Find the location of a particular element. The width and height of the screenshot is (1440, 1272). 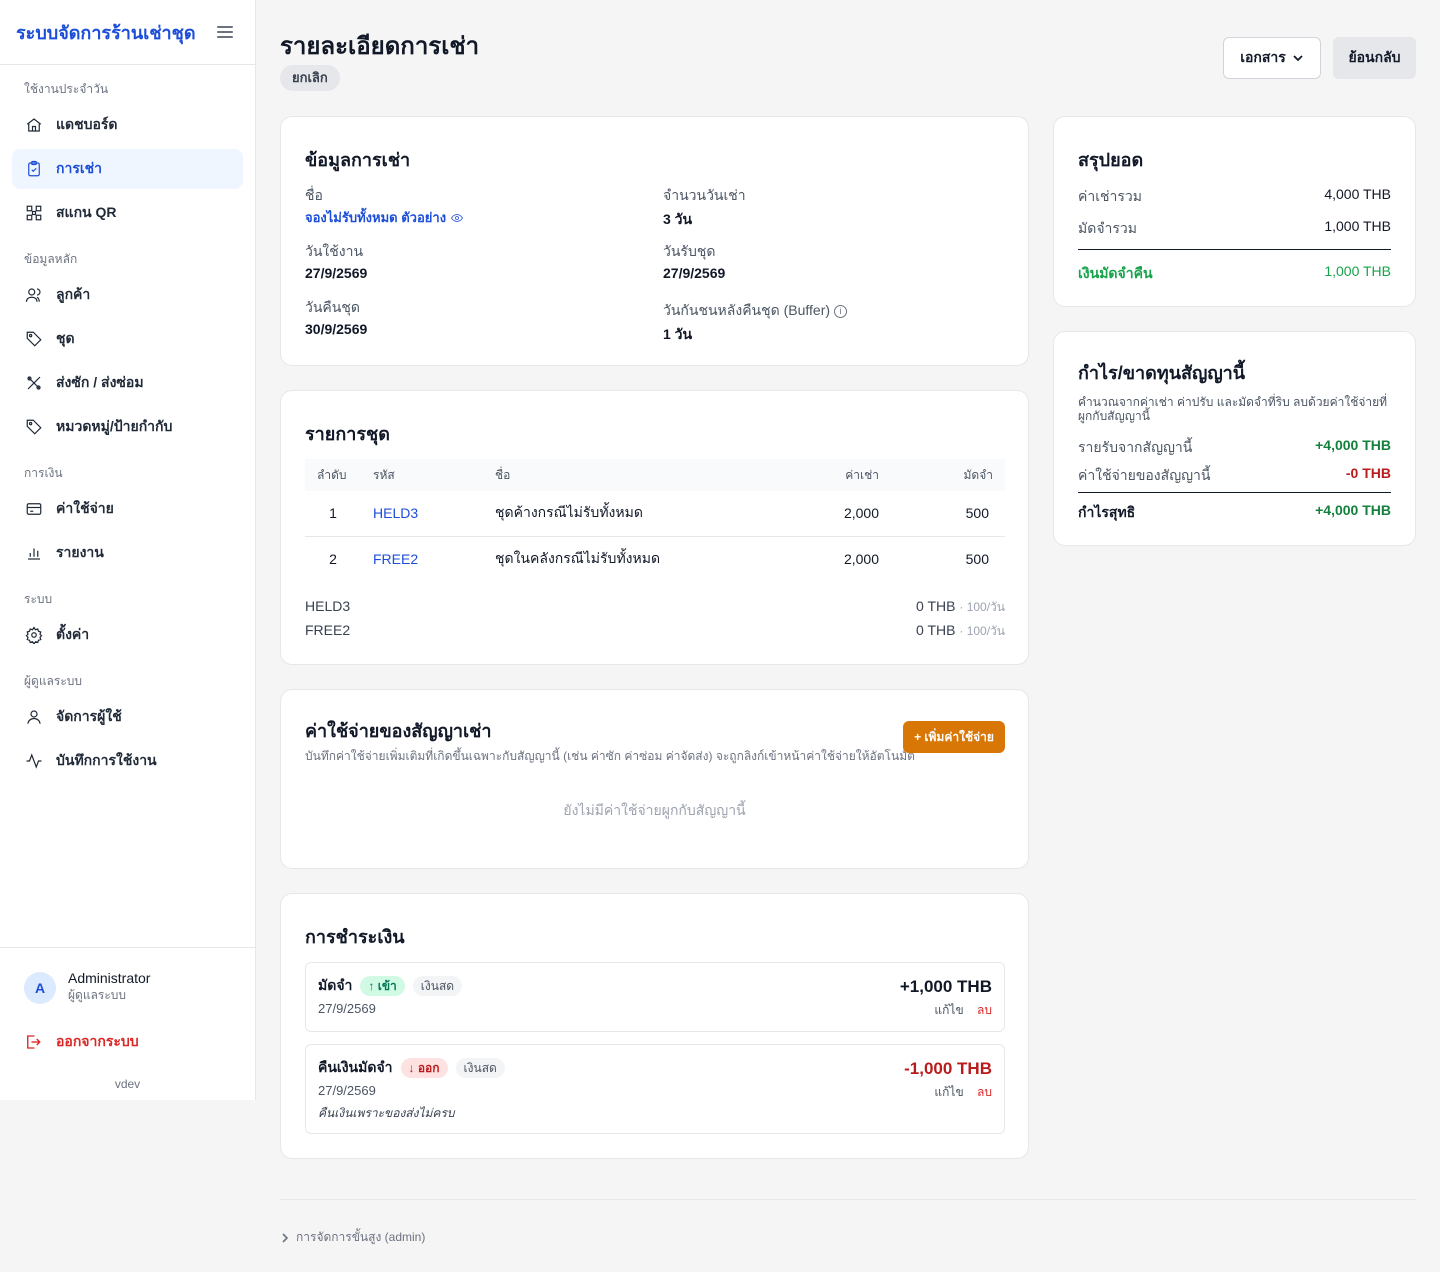

avatar: A is located at coordinates (40, 987).